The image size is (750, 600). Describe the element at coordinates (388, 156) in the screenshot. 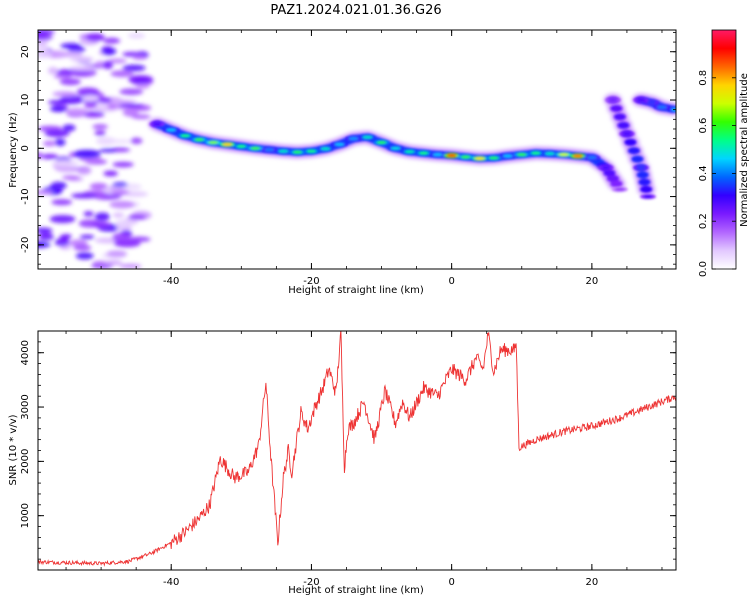

I see `main-ridge-peaks` at that location.